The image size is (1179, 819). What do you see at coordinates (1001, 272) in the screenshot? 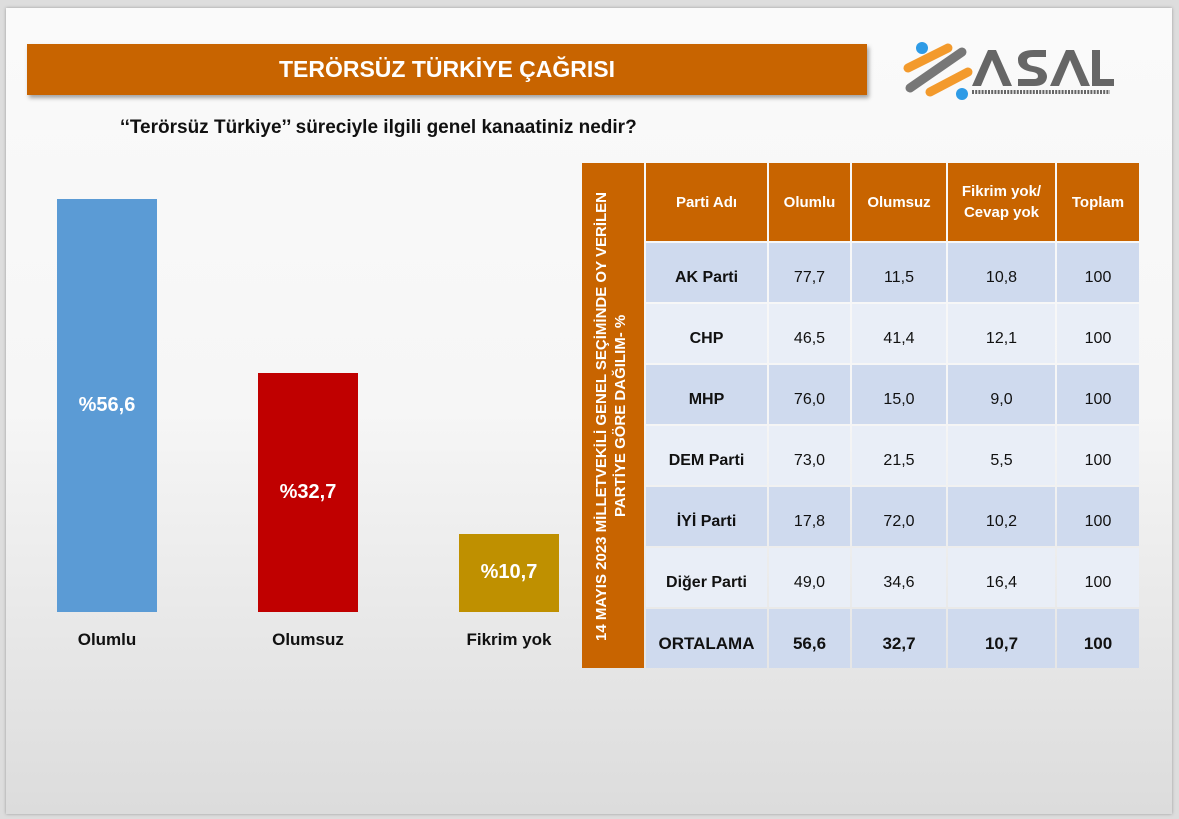
I see `table-cell: 10,8` at bounding box center [1001, 272].